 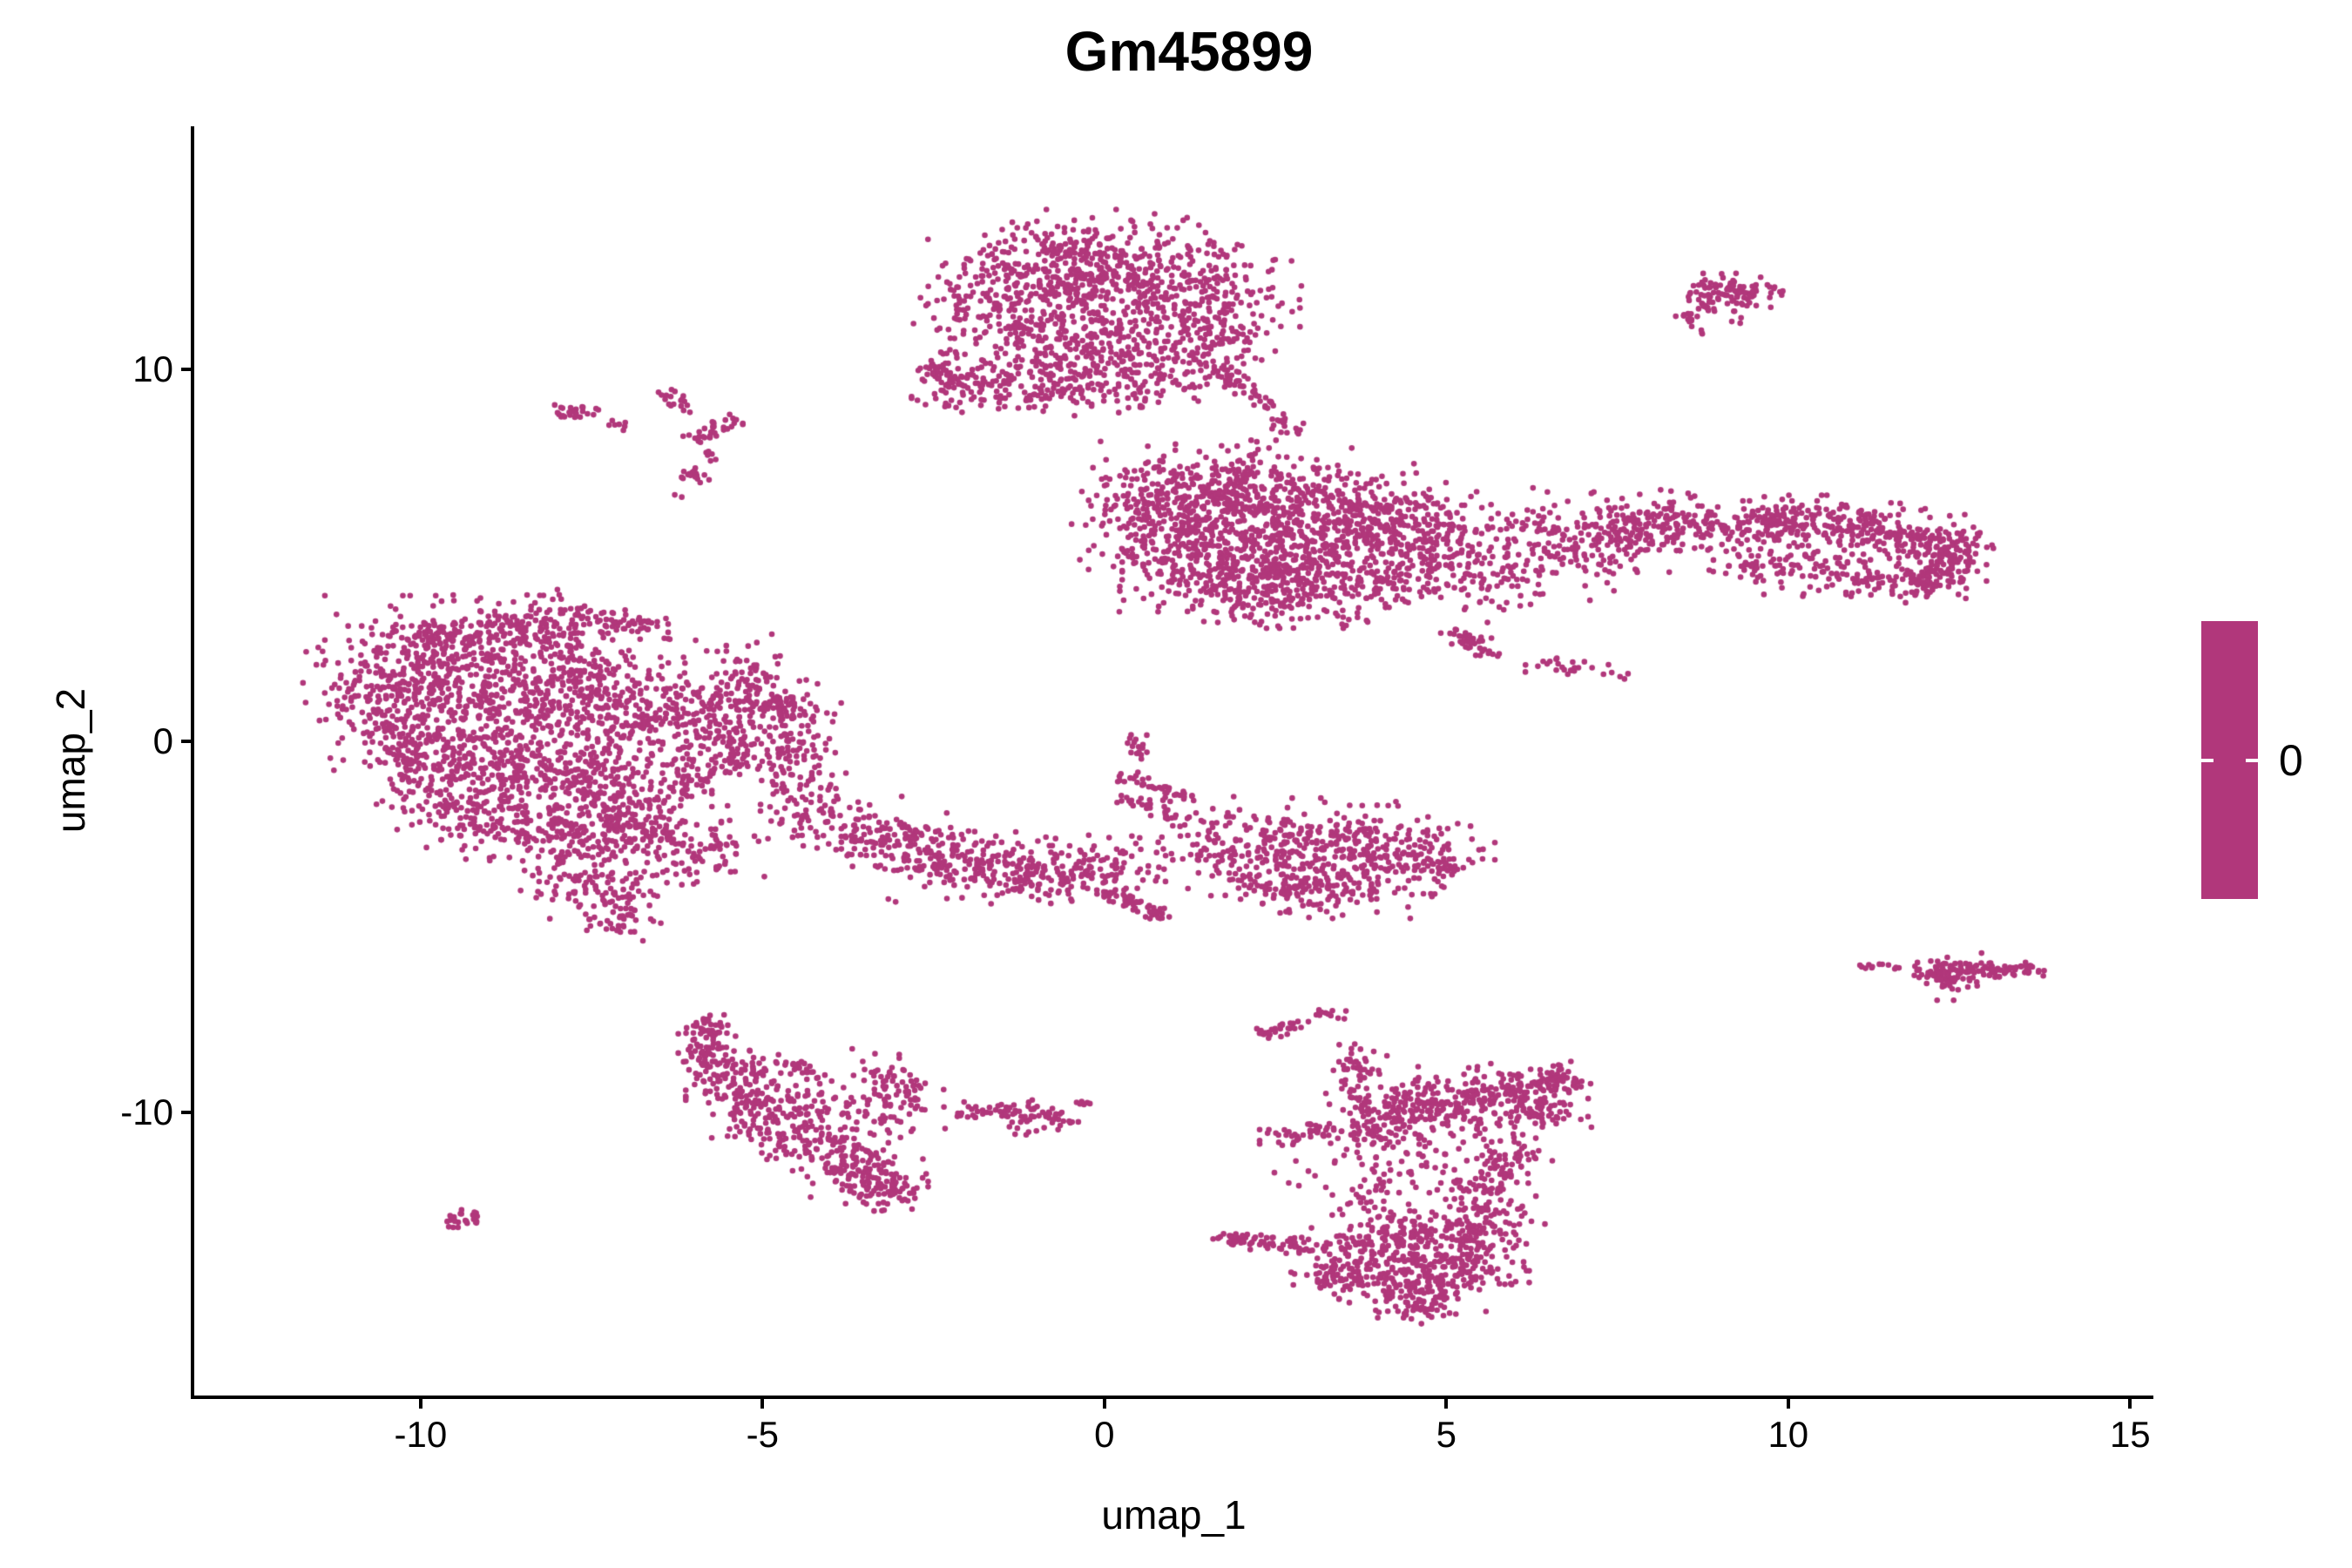 I want to click on x-tick-label: 5, so click(x=1446, y=1434).